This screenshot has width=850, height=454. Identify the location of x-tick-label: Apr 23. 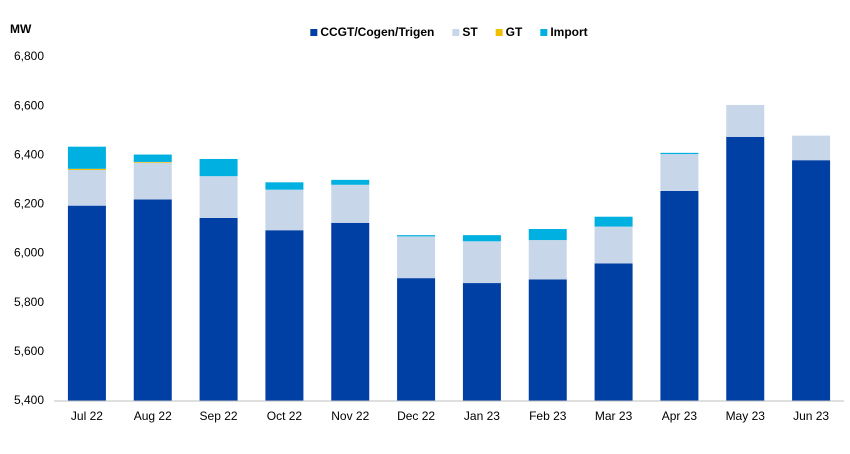
(680, 416).